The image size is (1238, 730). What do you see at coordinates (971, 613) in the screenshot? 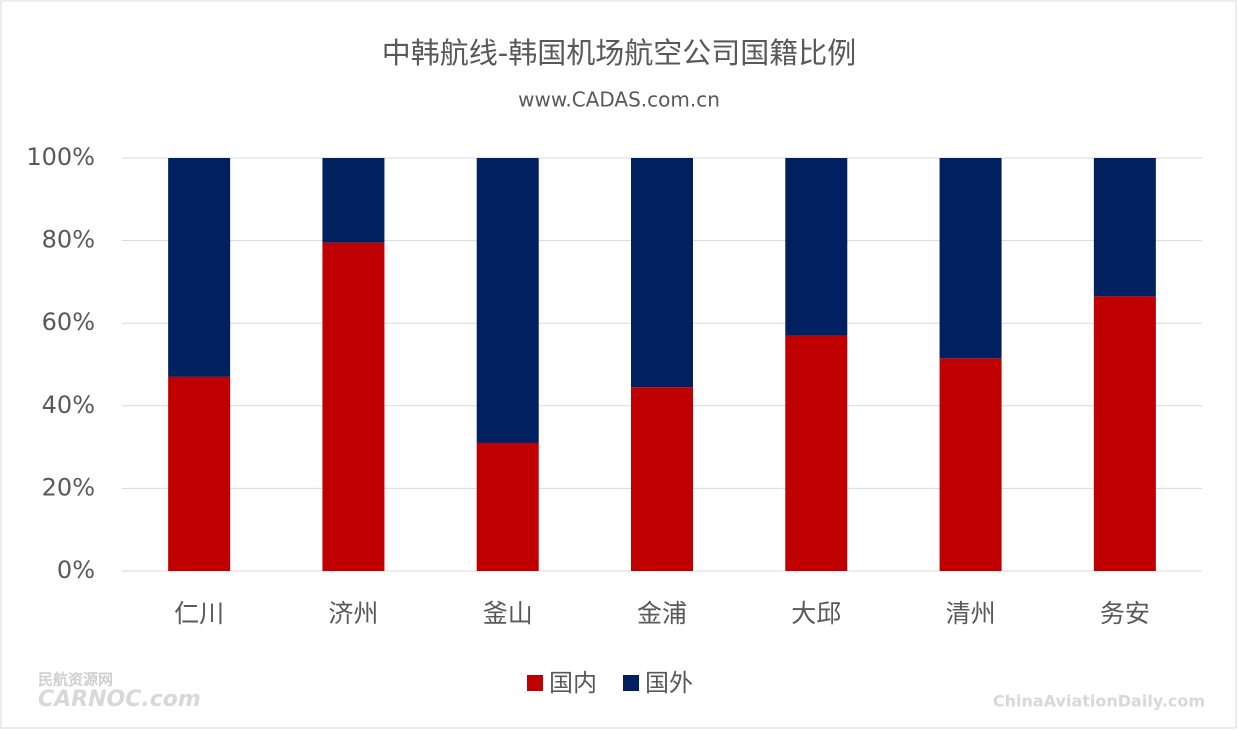
I see `x-tick-label: 清州` at bounding box center [971, 613].